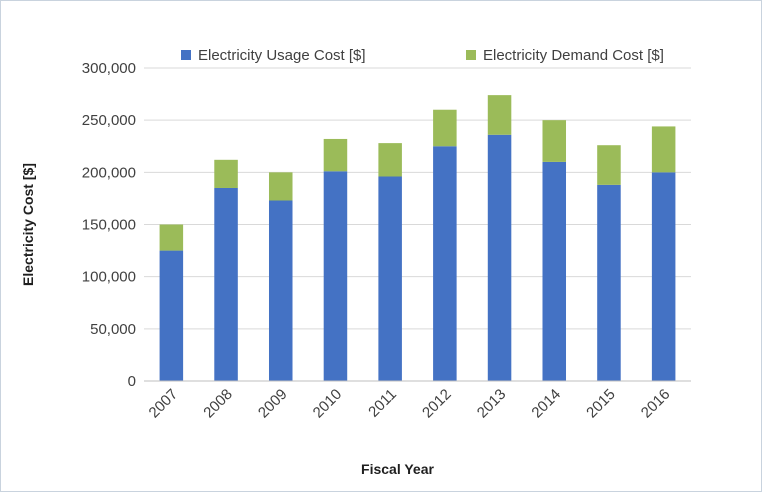 The height and width of the screenshot is (493, 762). Describe the element at coordinates (601, 404) in the screenshot. I see `x-tick-label: 2015` at that location.